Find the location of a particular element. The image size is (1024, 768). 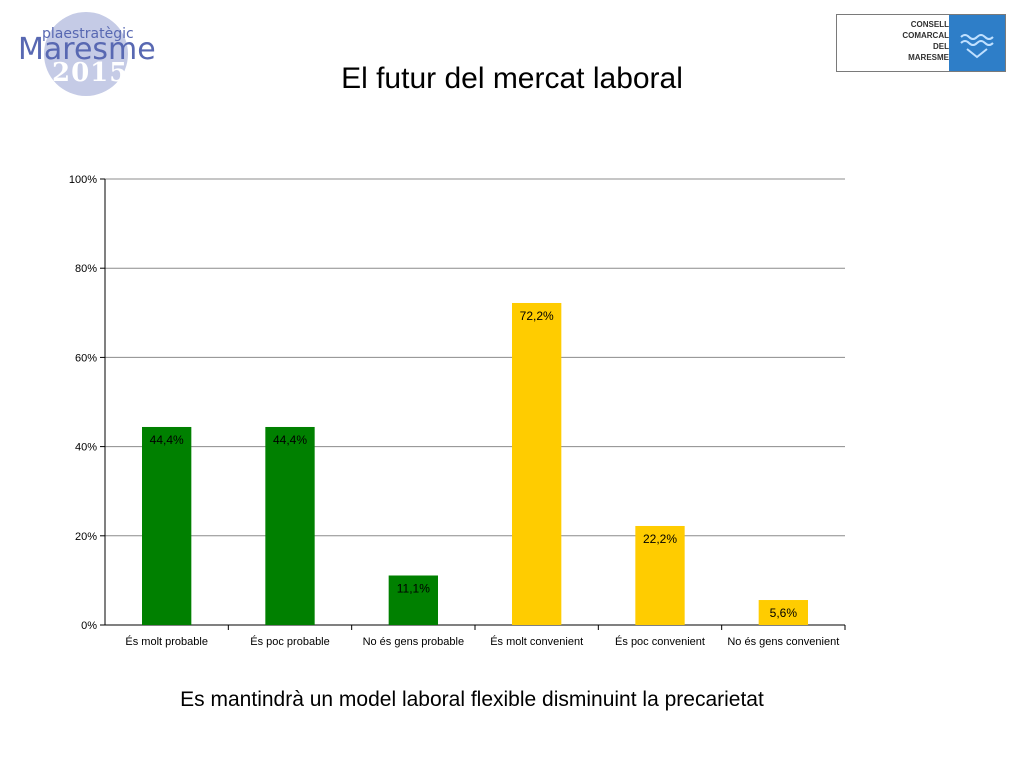

data-label: 5,6% is located at coordinates (784, 613).